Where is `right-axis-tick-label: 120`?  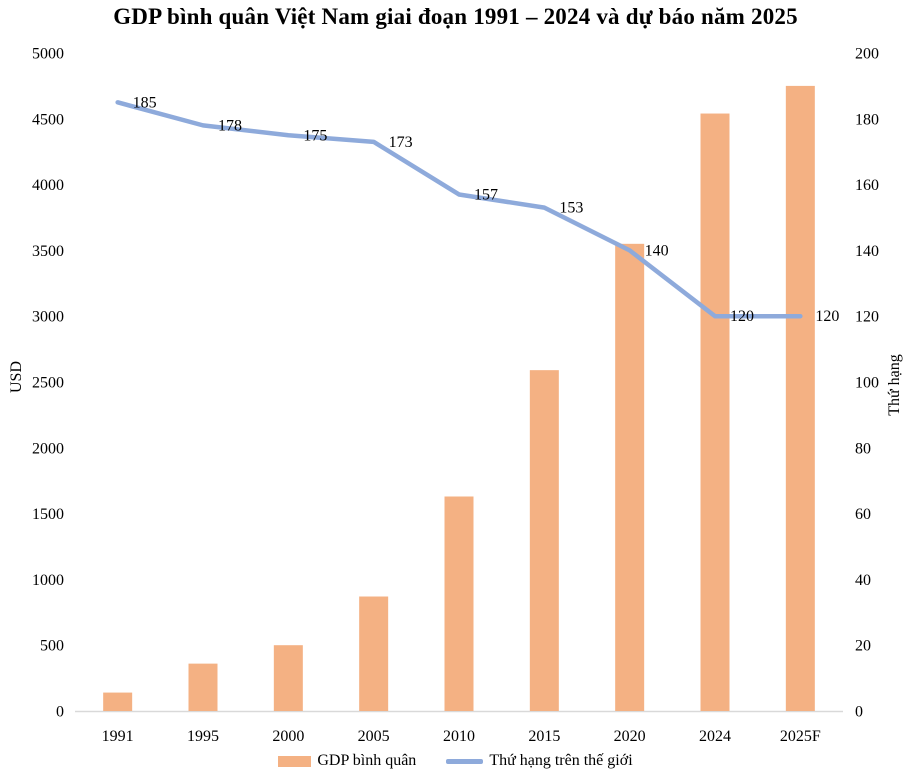 right-axis-tick-label: 120 is located at coordinates (867, 317).